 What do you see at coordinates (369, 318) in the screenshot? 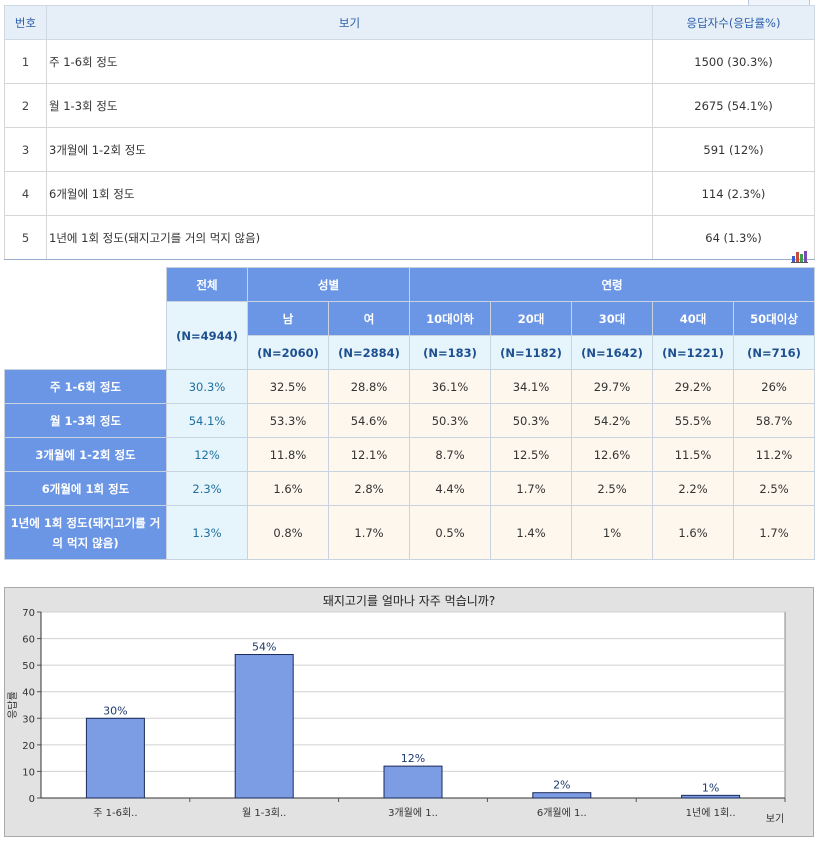
I see `group-header: 여` at bounding box center [369, 318].